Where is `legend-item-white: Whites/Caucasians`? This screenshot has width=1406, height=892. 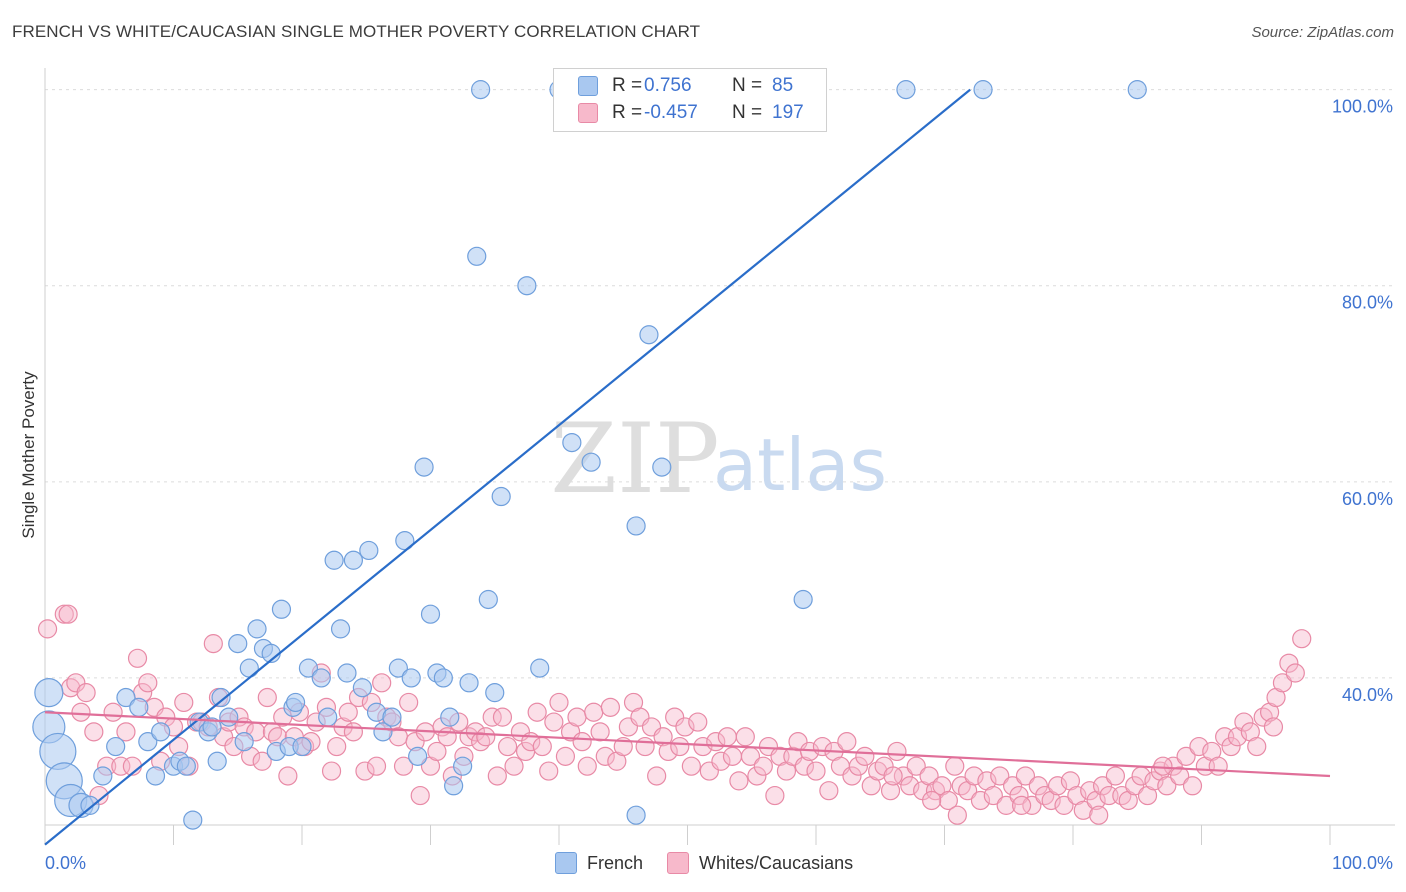
legend-item-white: Whites/Caucasians is located at coordinates (760, 863).